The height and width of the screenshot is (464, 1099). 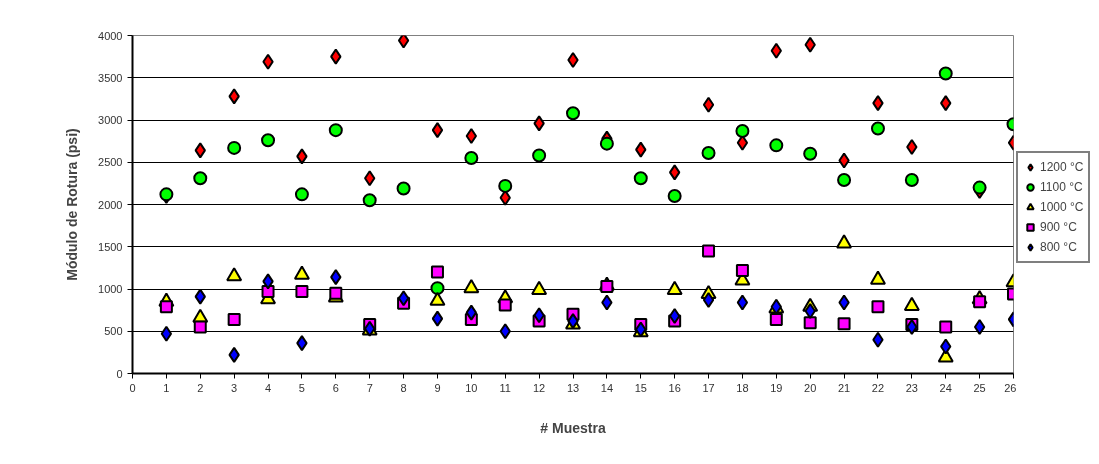 What do you see at coordinates (1058, 247) in the screenshot?
I see `legend-label: 800 °C` at bounding box center [1058, 247].